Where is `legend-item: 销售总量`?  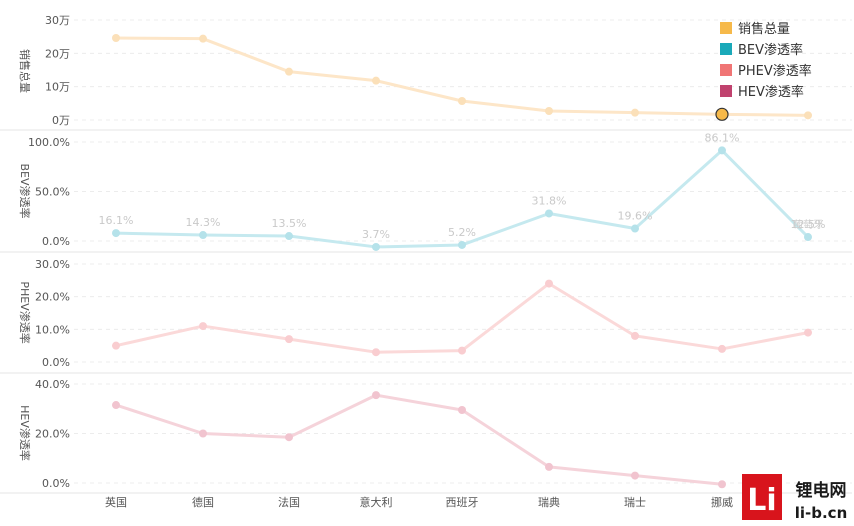
legend-item: 销售总量 is located at coordinates (755, 29).